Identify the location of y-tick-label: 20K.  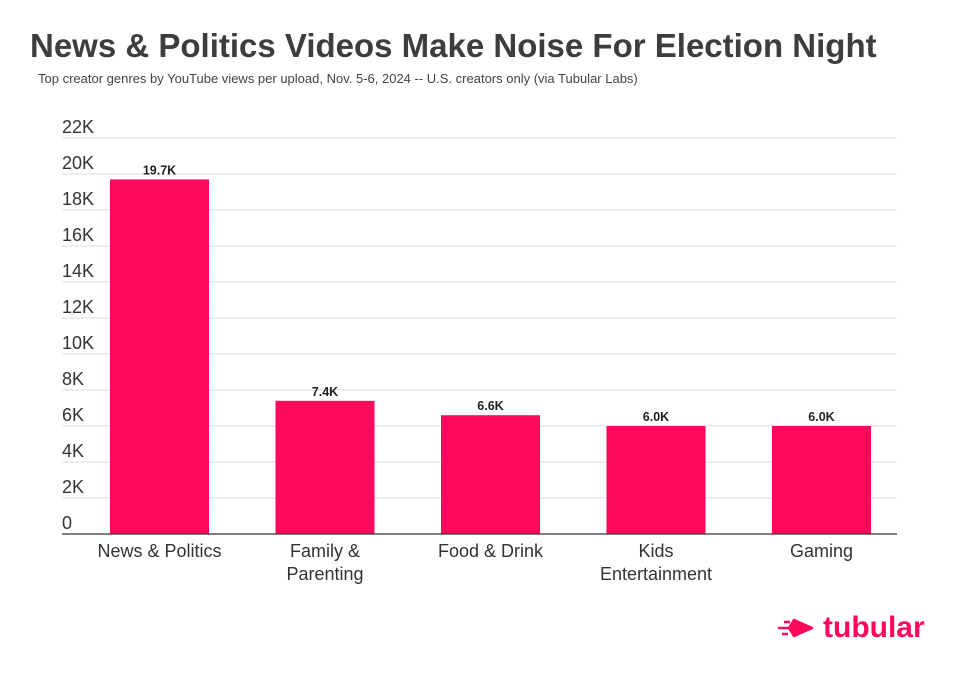
(78, 163).